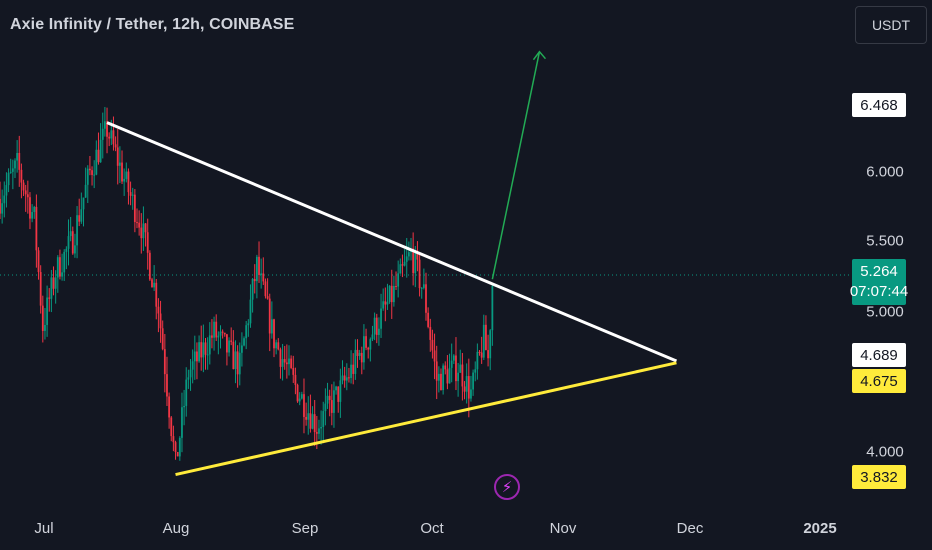 This screenshot has width=932, height=550. What do you see at coordinates (891, 25) in the screenshot?
I see `currency-button: USDT` at bounding box center [891, 25].